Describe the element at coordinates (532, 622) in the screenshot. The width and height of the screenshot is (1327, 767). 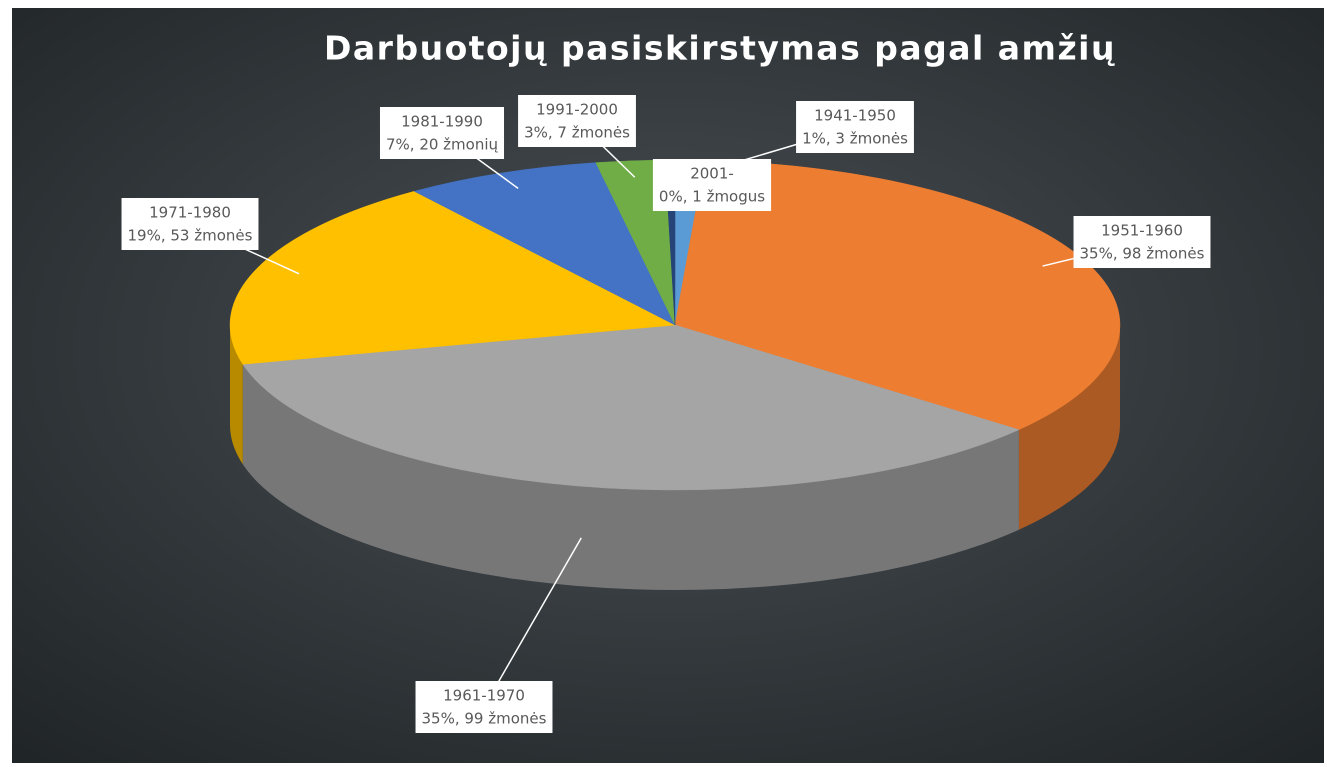
I see `leader-line` at that location.